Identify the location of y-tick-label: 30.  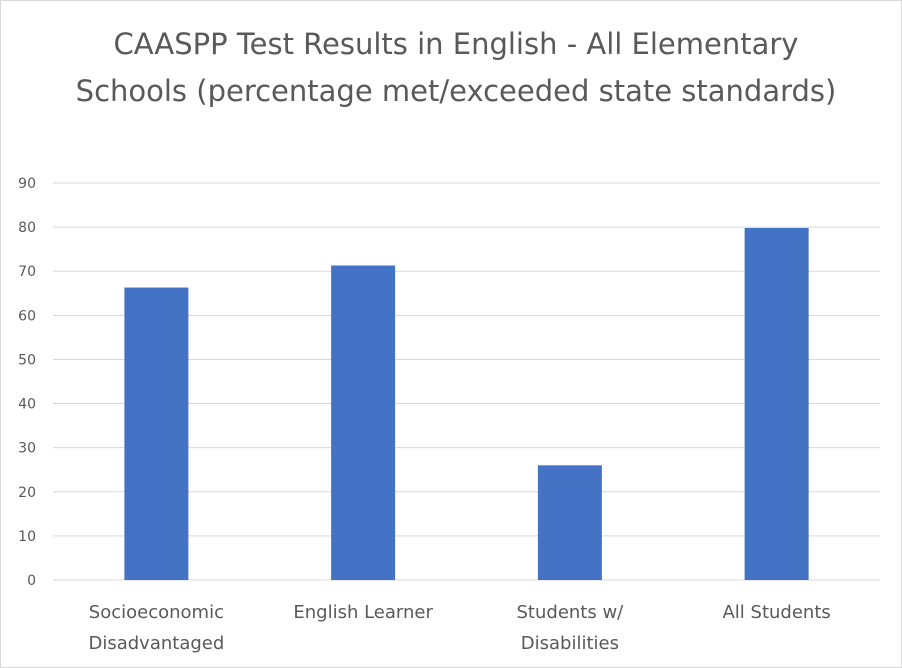
(27, 449).